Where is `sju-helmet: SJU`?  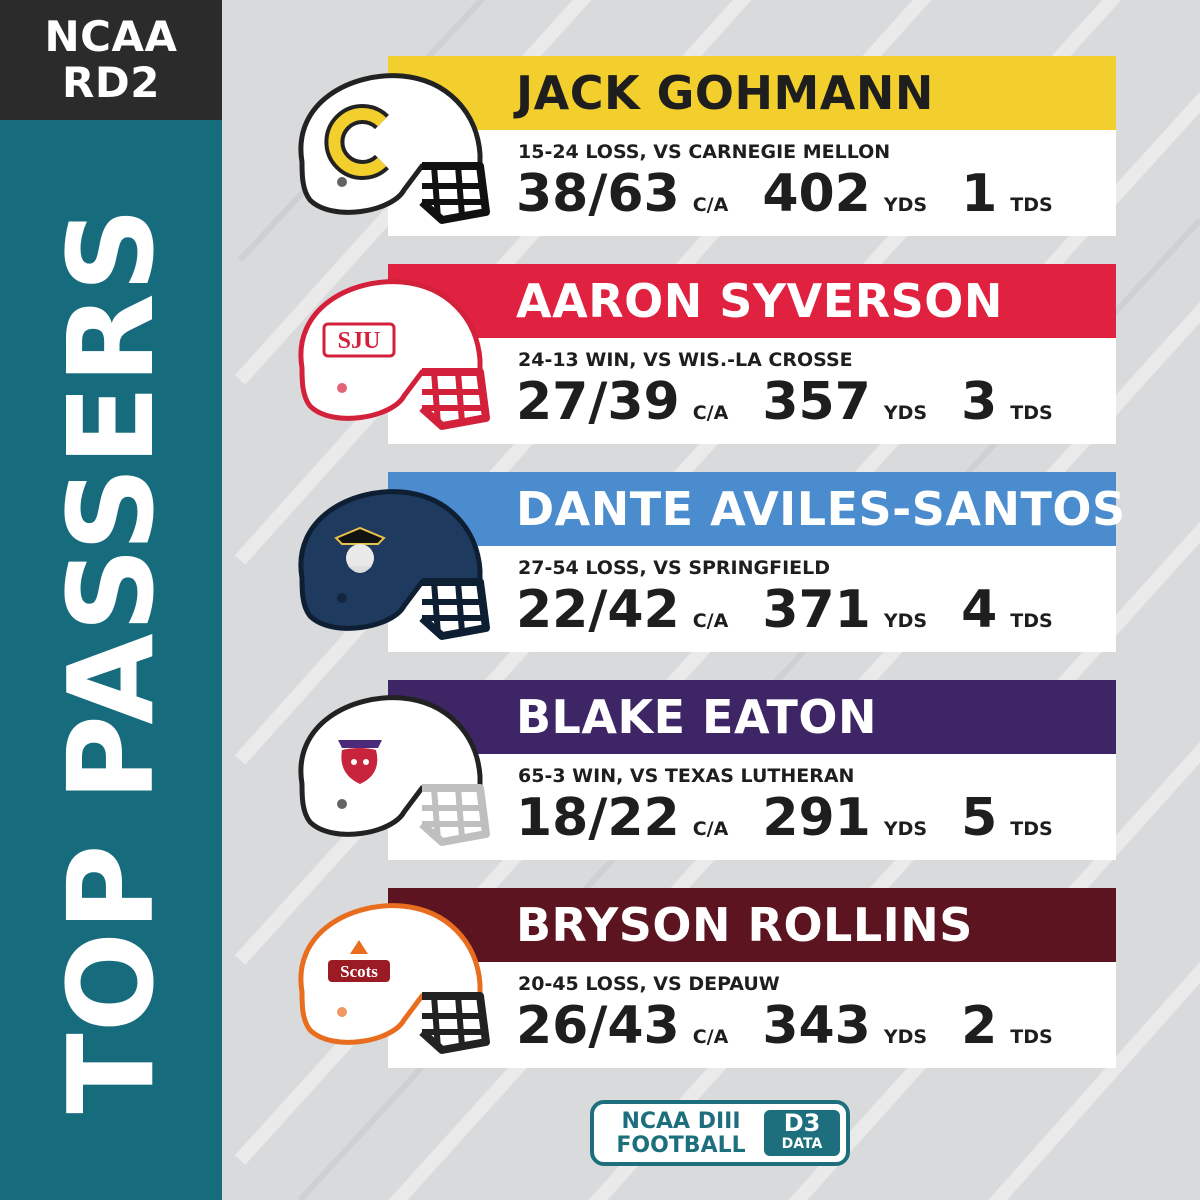 sju-helmet: SJU is located at coordinates (382, 353).